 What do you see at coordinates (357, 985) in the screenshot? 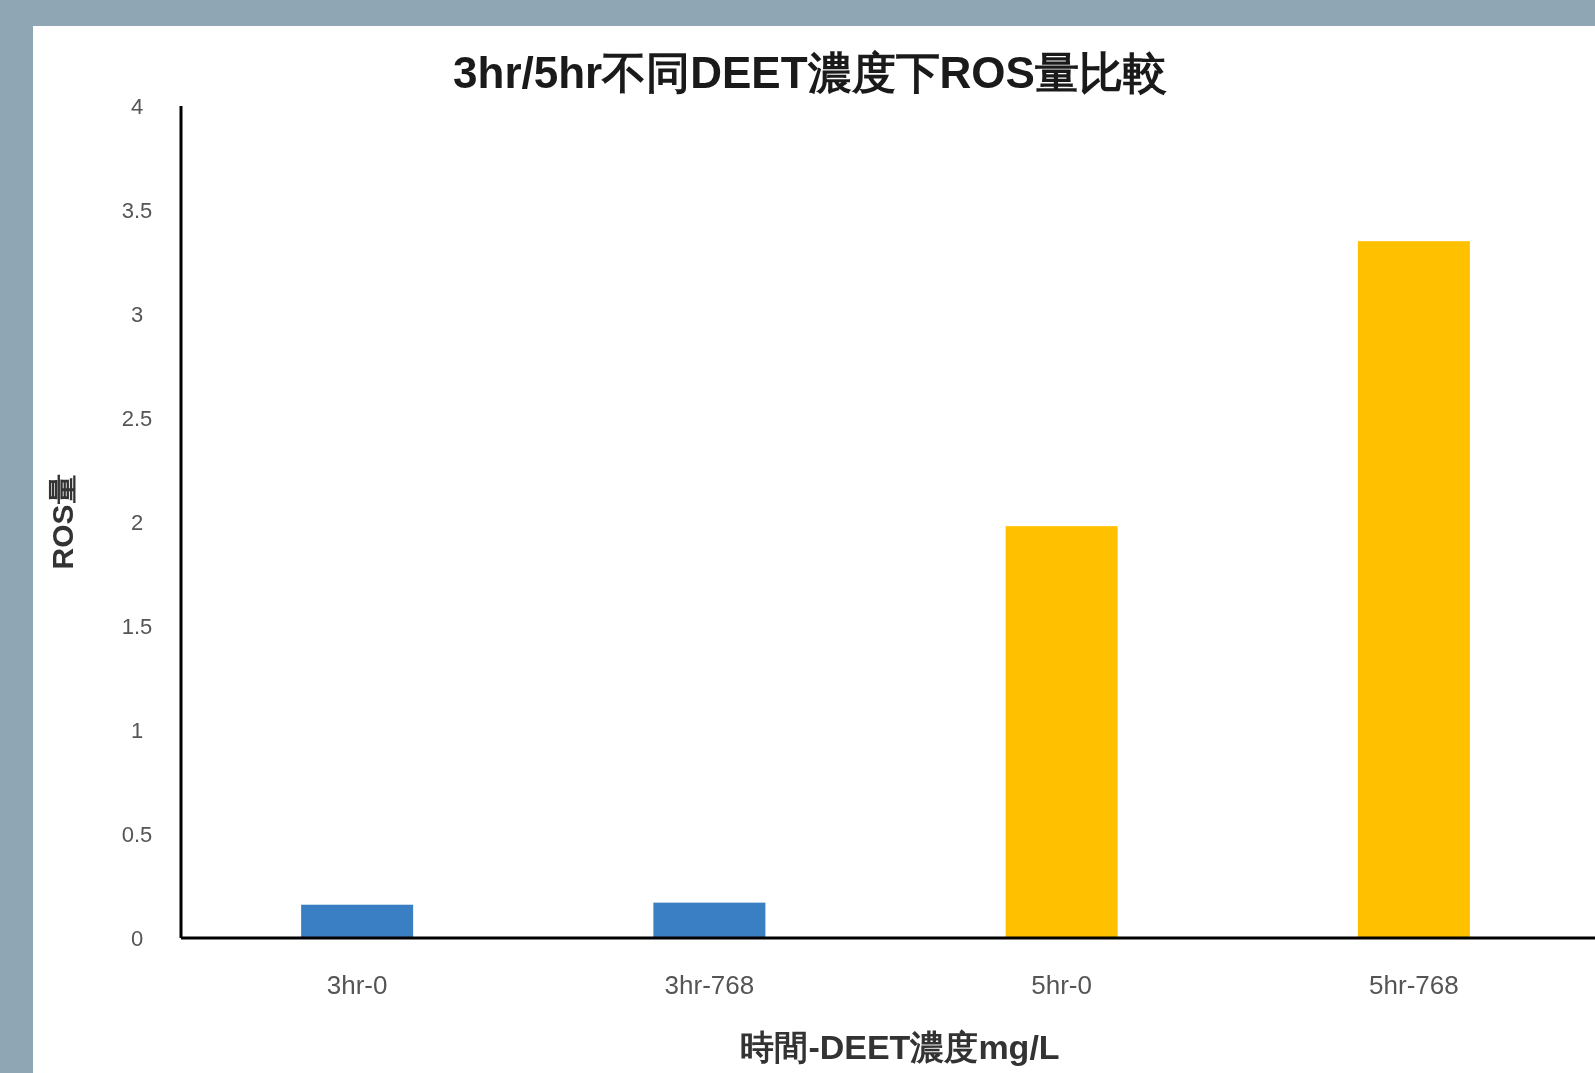
I see `x-tick-label: 3hr-0` at bounding box center [357, 985].